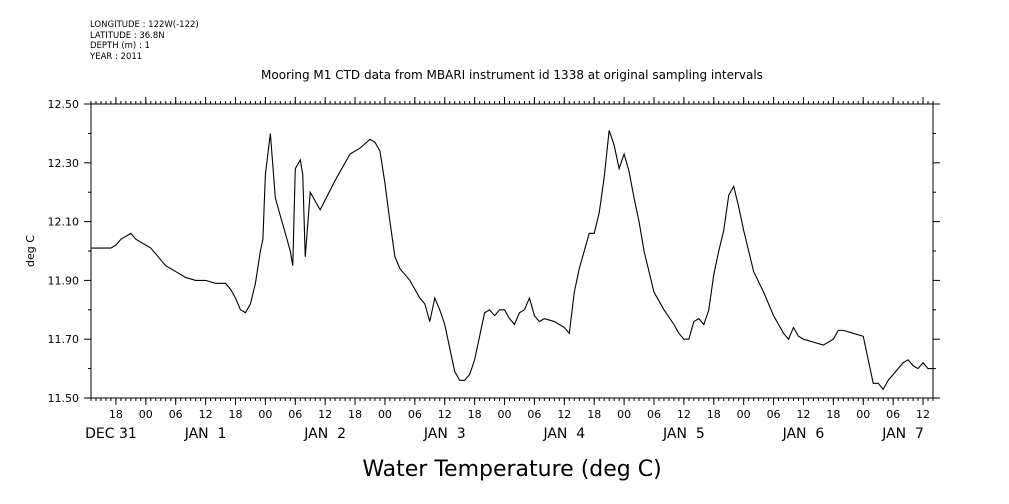  I want to click on x-day-label: JAN 1, so click(205, 434).